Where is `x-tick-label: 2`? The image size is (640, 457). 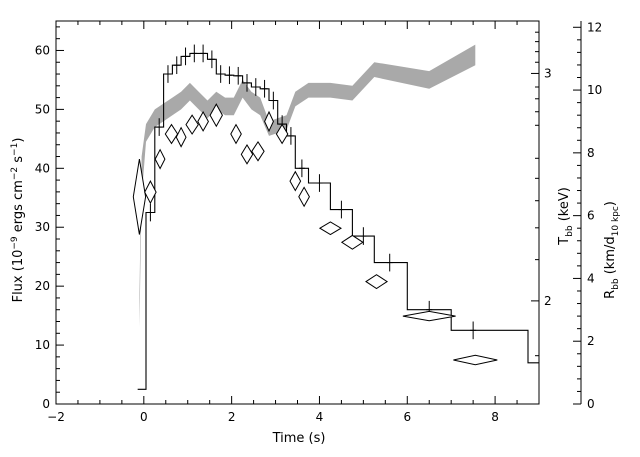
x-tick-label: 2 is located at coordinates (232, 417).